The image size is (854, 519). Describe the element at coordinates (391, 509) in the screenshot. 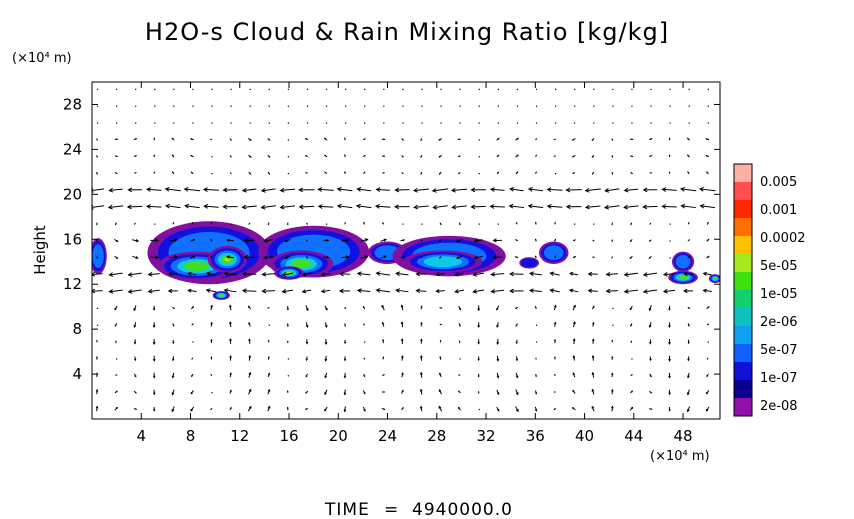

I see `time-equals: =` at that location.